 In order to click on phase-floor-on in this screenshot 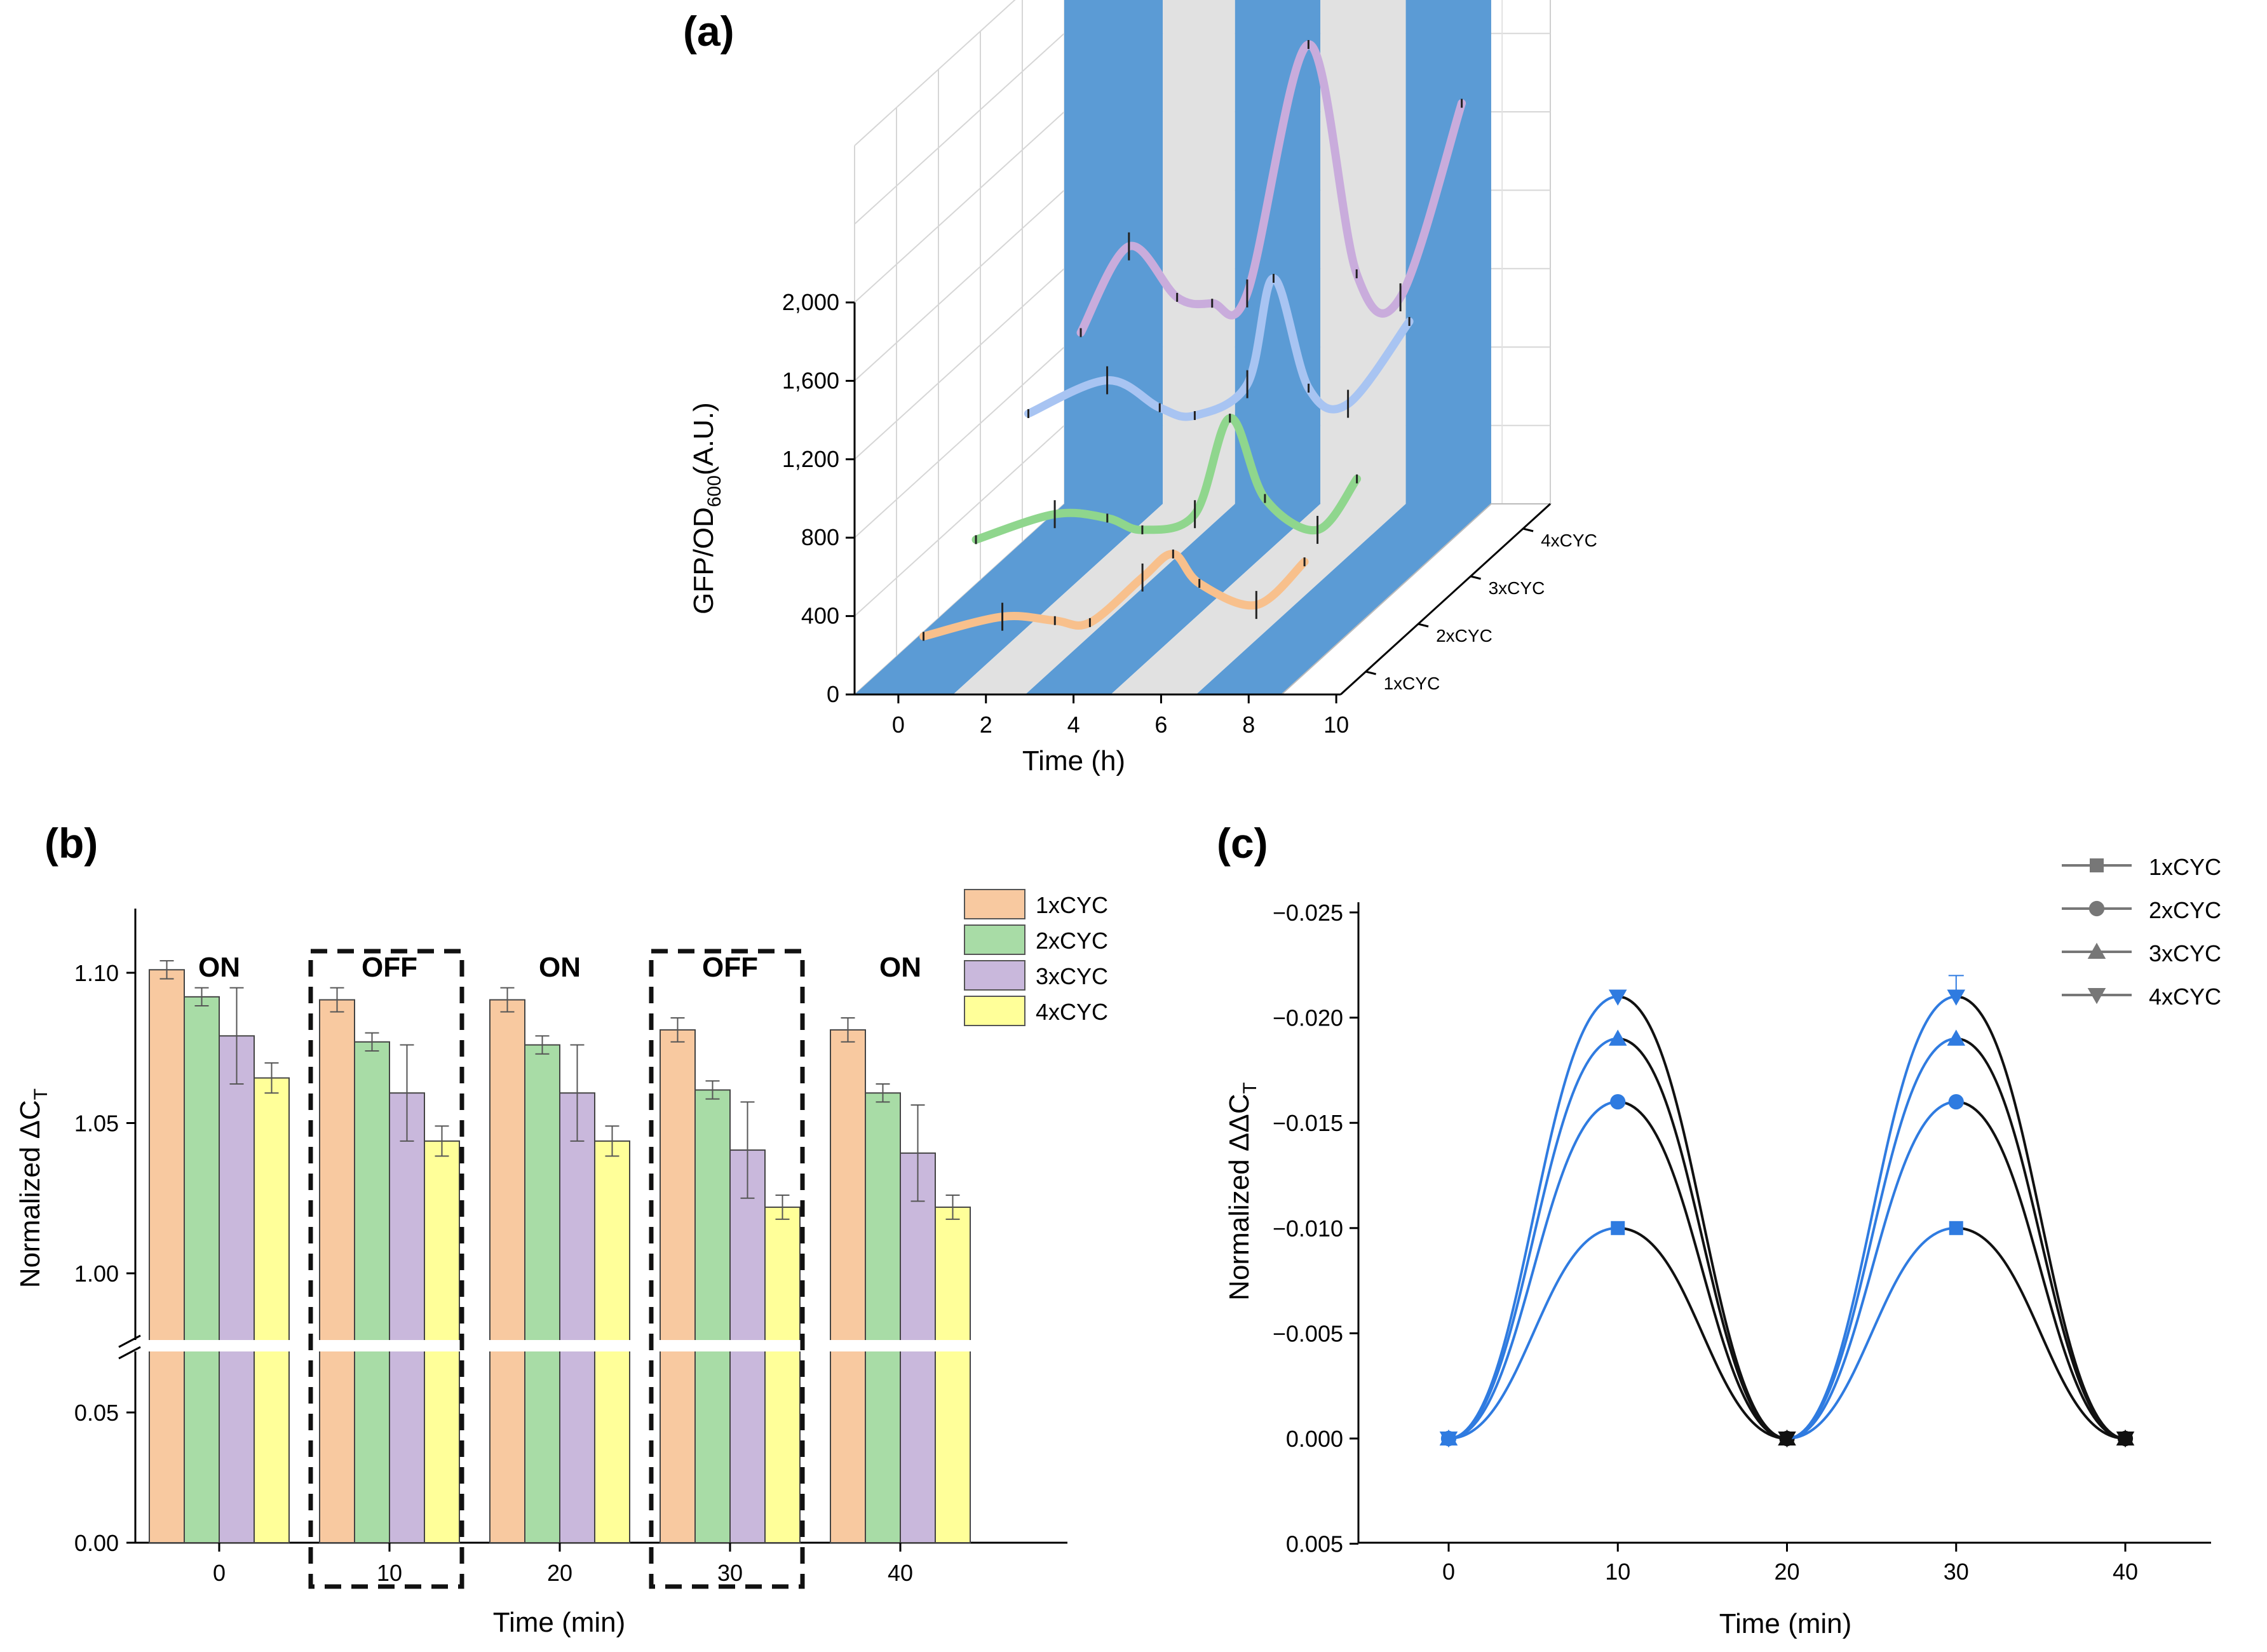, I will do `click(1343, 599)`.